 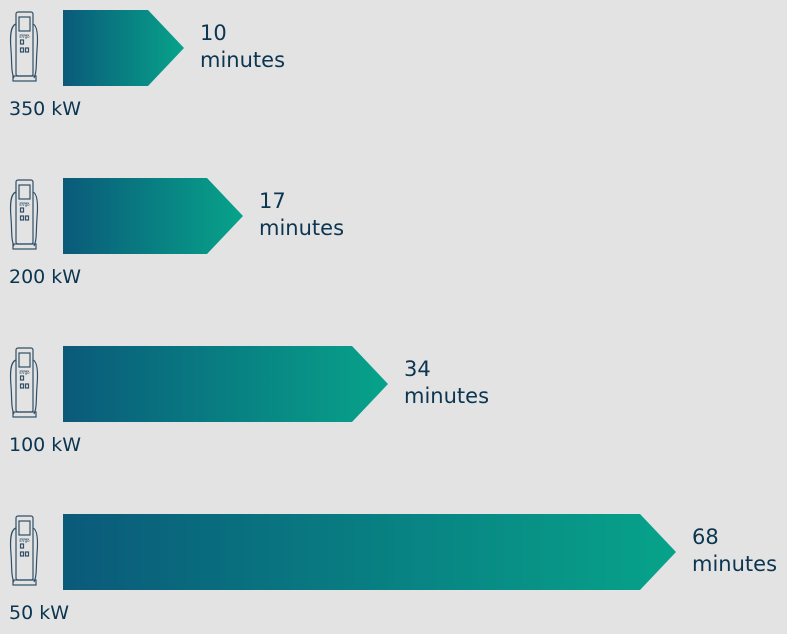 What do you see at coordinates (705, 537) in the screenshot?
I see `duration-value: 68` at bounding box center [705, 537].